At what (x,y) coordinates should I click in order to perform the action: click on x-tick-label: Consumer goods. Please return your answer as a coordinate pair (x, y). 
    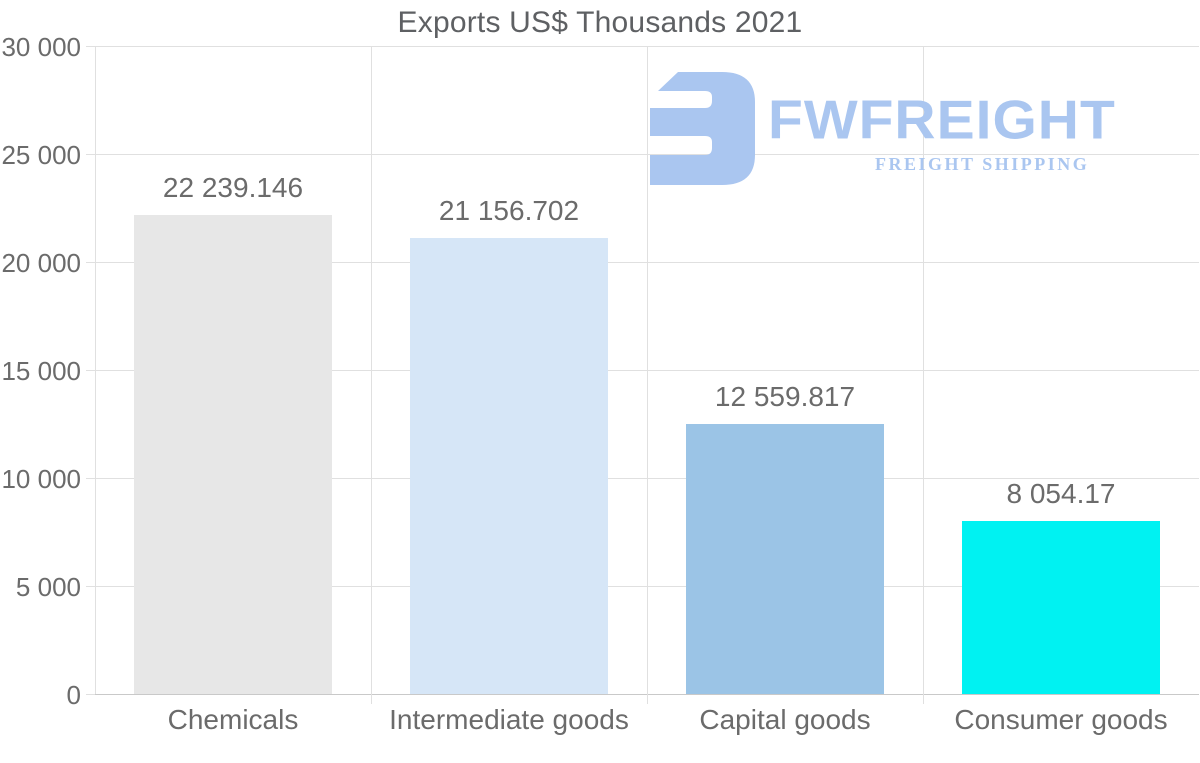
    Looking at the image, I should click on (1061, 719).